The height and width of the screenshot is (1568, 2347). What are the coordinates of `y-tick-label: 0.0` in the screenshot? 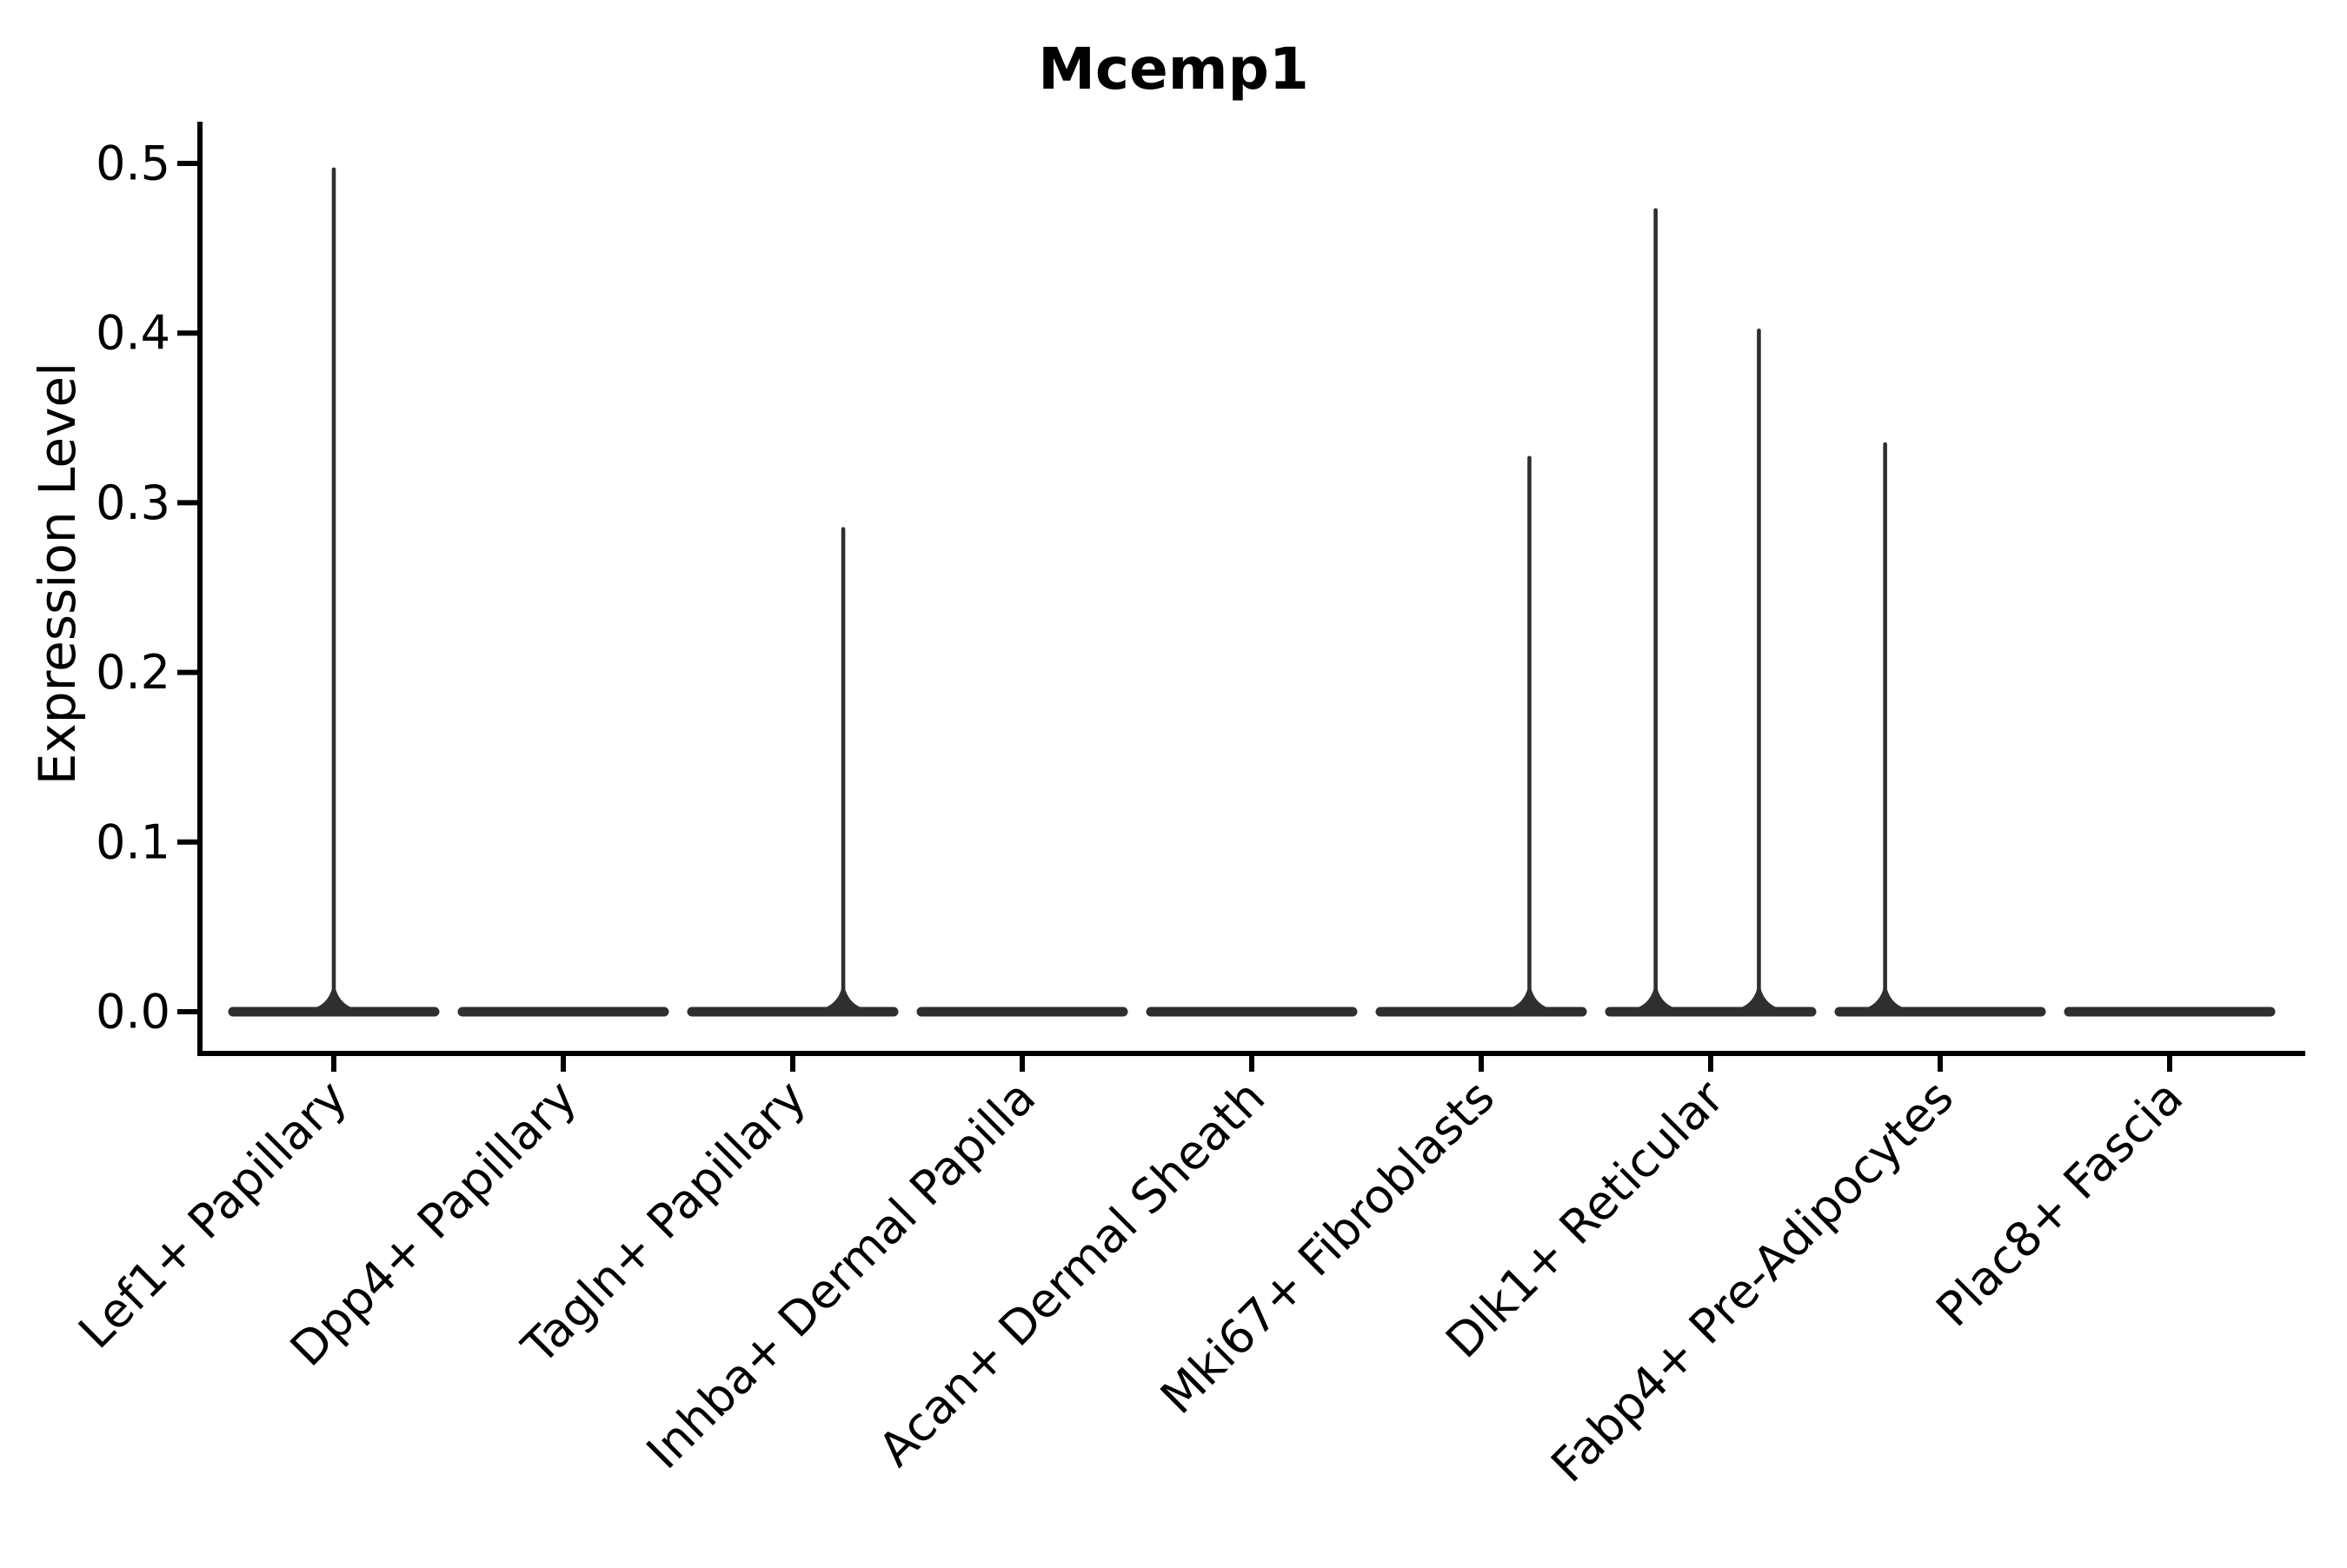 It's located at (133, 1012).